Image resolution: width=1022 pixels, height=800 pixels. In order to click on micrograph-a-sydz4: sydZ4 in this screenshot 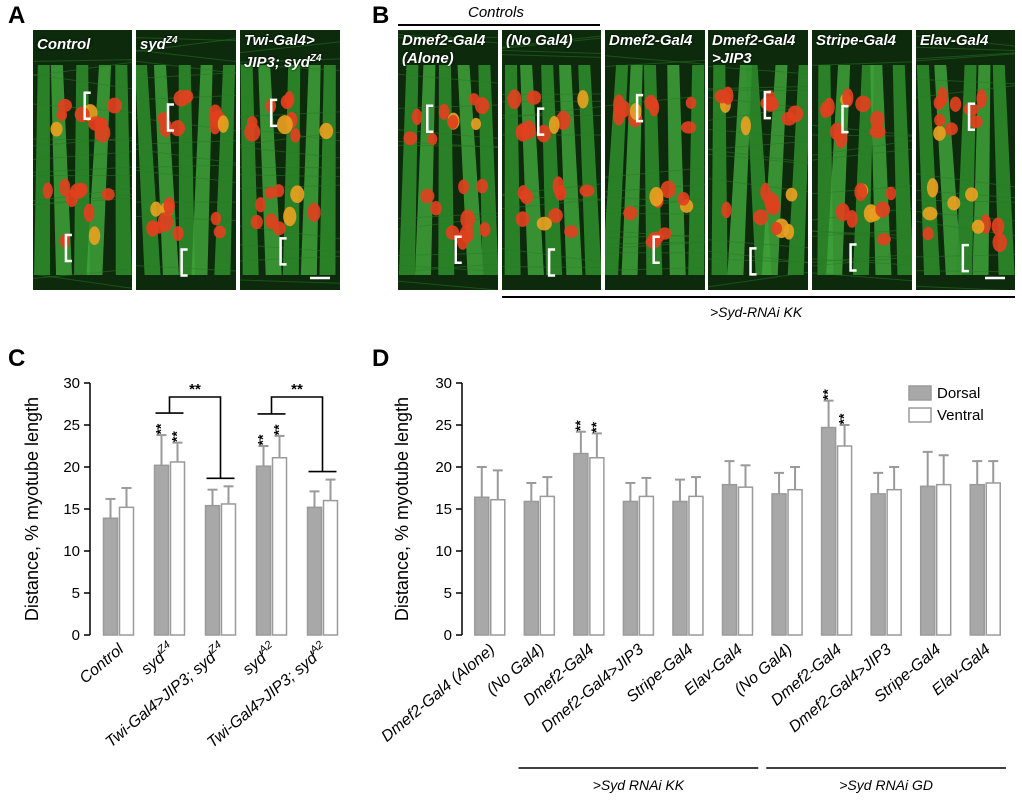, I will do `click(186, 160)`.